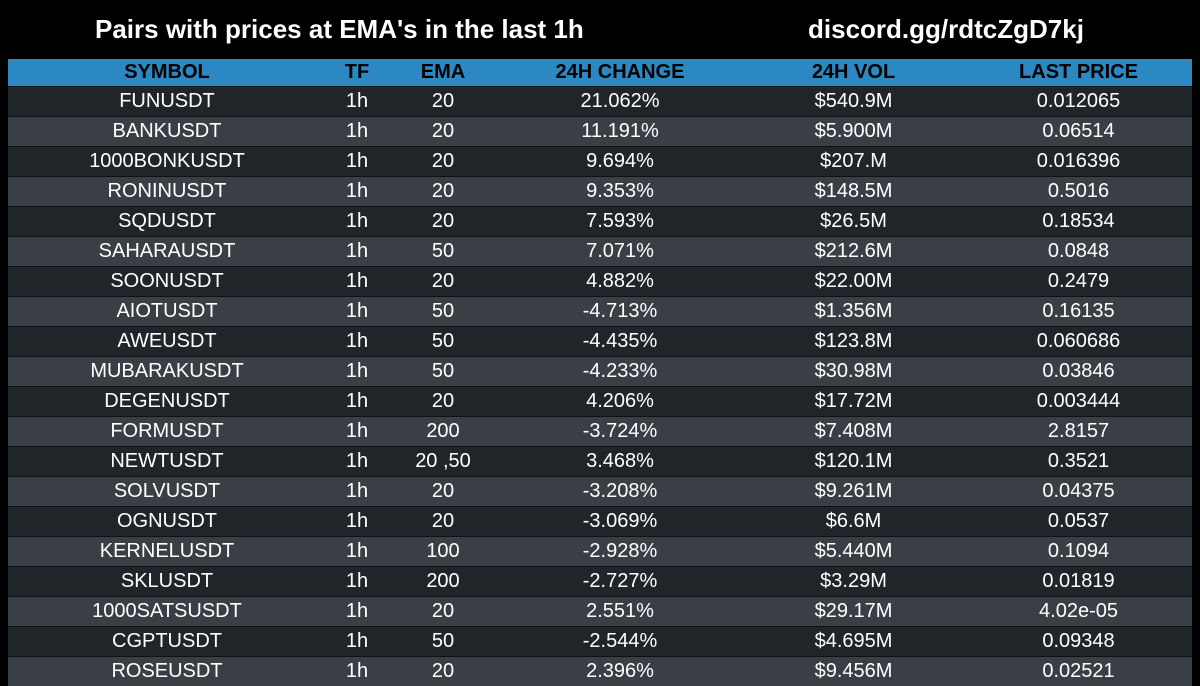  What do you see at coordinates (1078, 462) in the screenshot?
I see `price-cell: 0.3521` at bounding box center [1078, 462].